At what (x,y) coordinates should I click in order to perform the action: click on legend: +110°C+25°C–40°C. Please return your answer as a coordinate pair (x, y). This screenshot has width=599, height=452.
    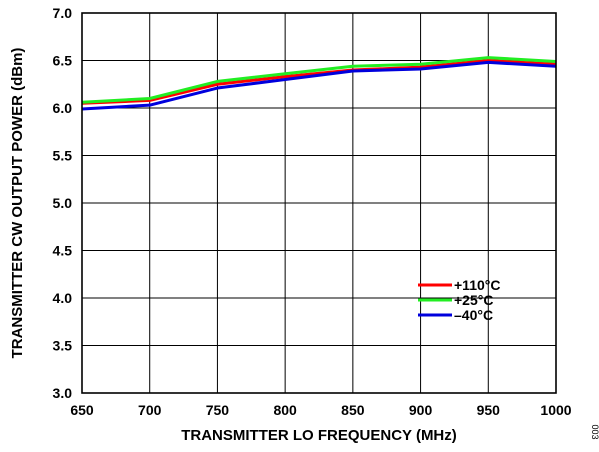
    Looking at the image, I should click on (459, 300).